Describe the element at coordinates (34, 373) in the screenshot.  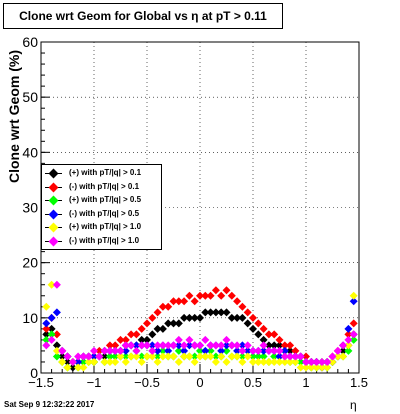
I see `y-tick-label: 0` at that location.